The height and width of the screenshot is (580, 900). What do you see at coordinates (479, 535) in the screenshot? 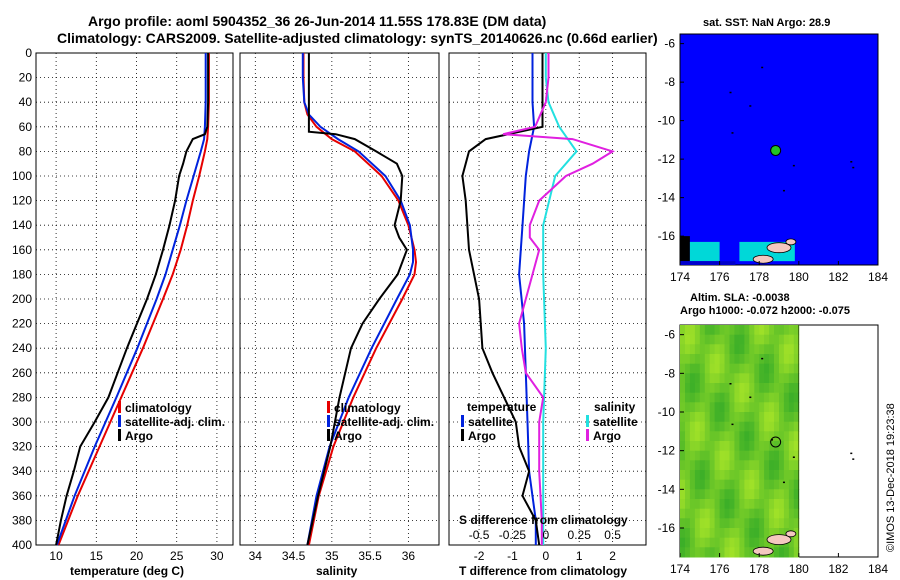
I see `secondary-tick-label: -0.5` at bounding box center [479, 535].